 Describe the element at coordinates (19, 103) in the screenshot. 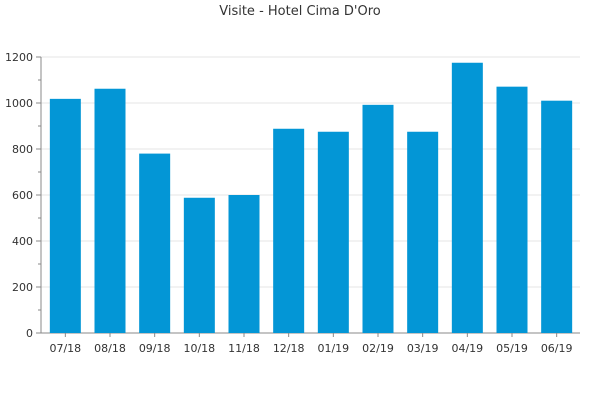

I see `y-tick-label: 1000` at that location.